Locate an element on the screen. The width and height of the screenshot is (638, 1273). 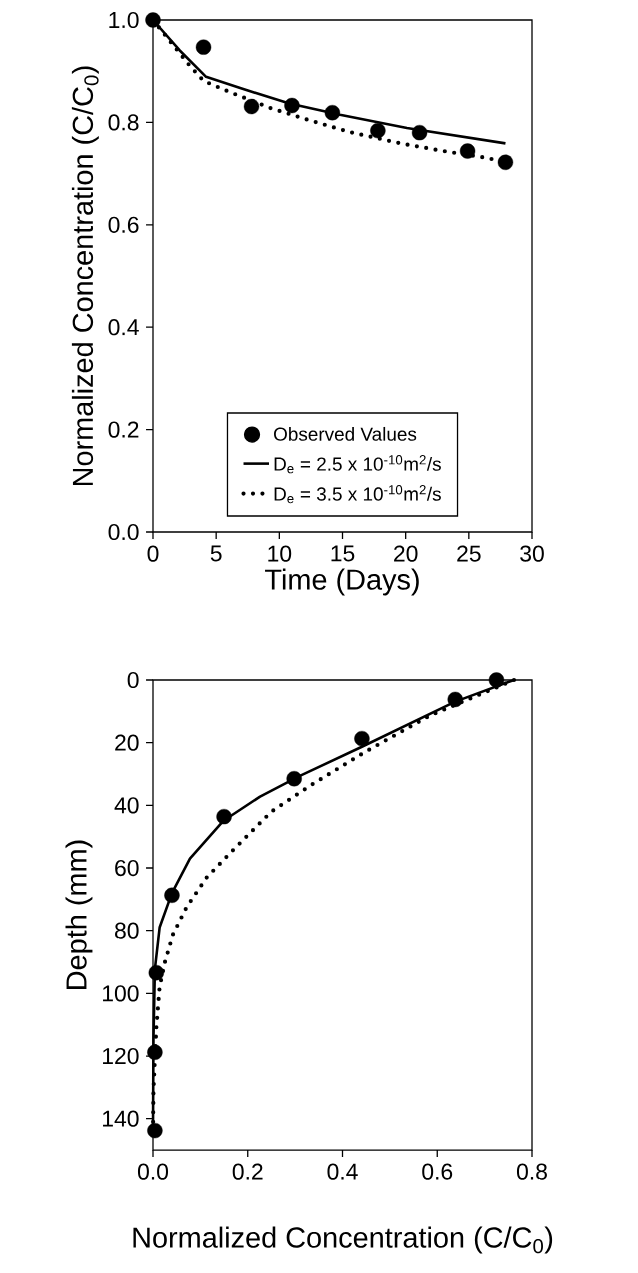
y-axis-title: Normalized Concentration (C/C$_{0}$) is located at coordinates (85, 276).